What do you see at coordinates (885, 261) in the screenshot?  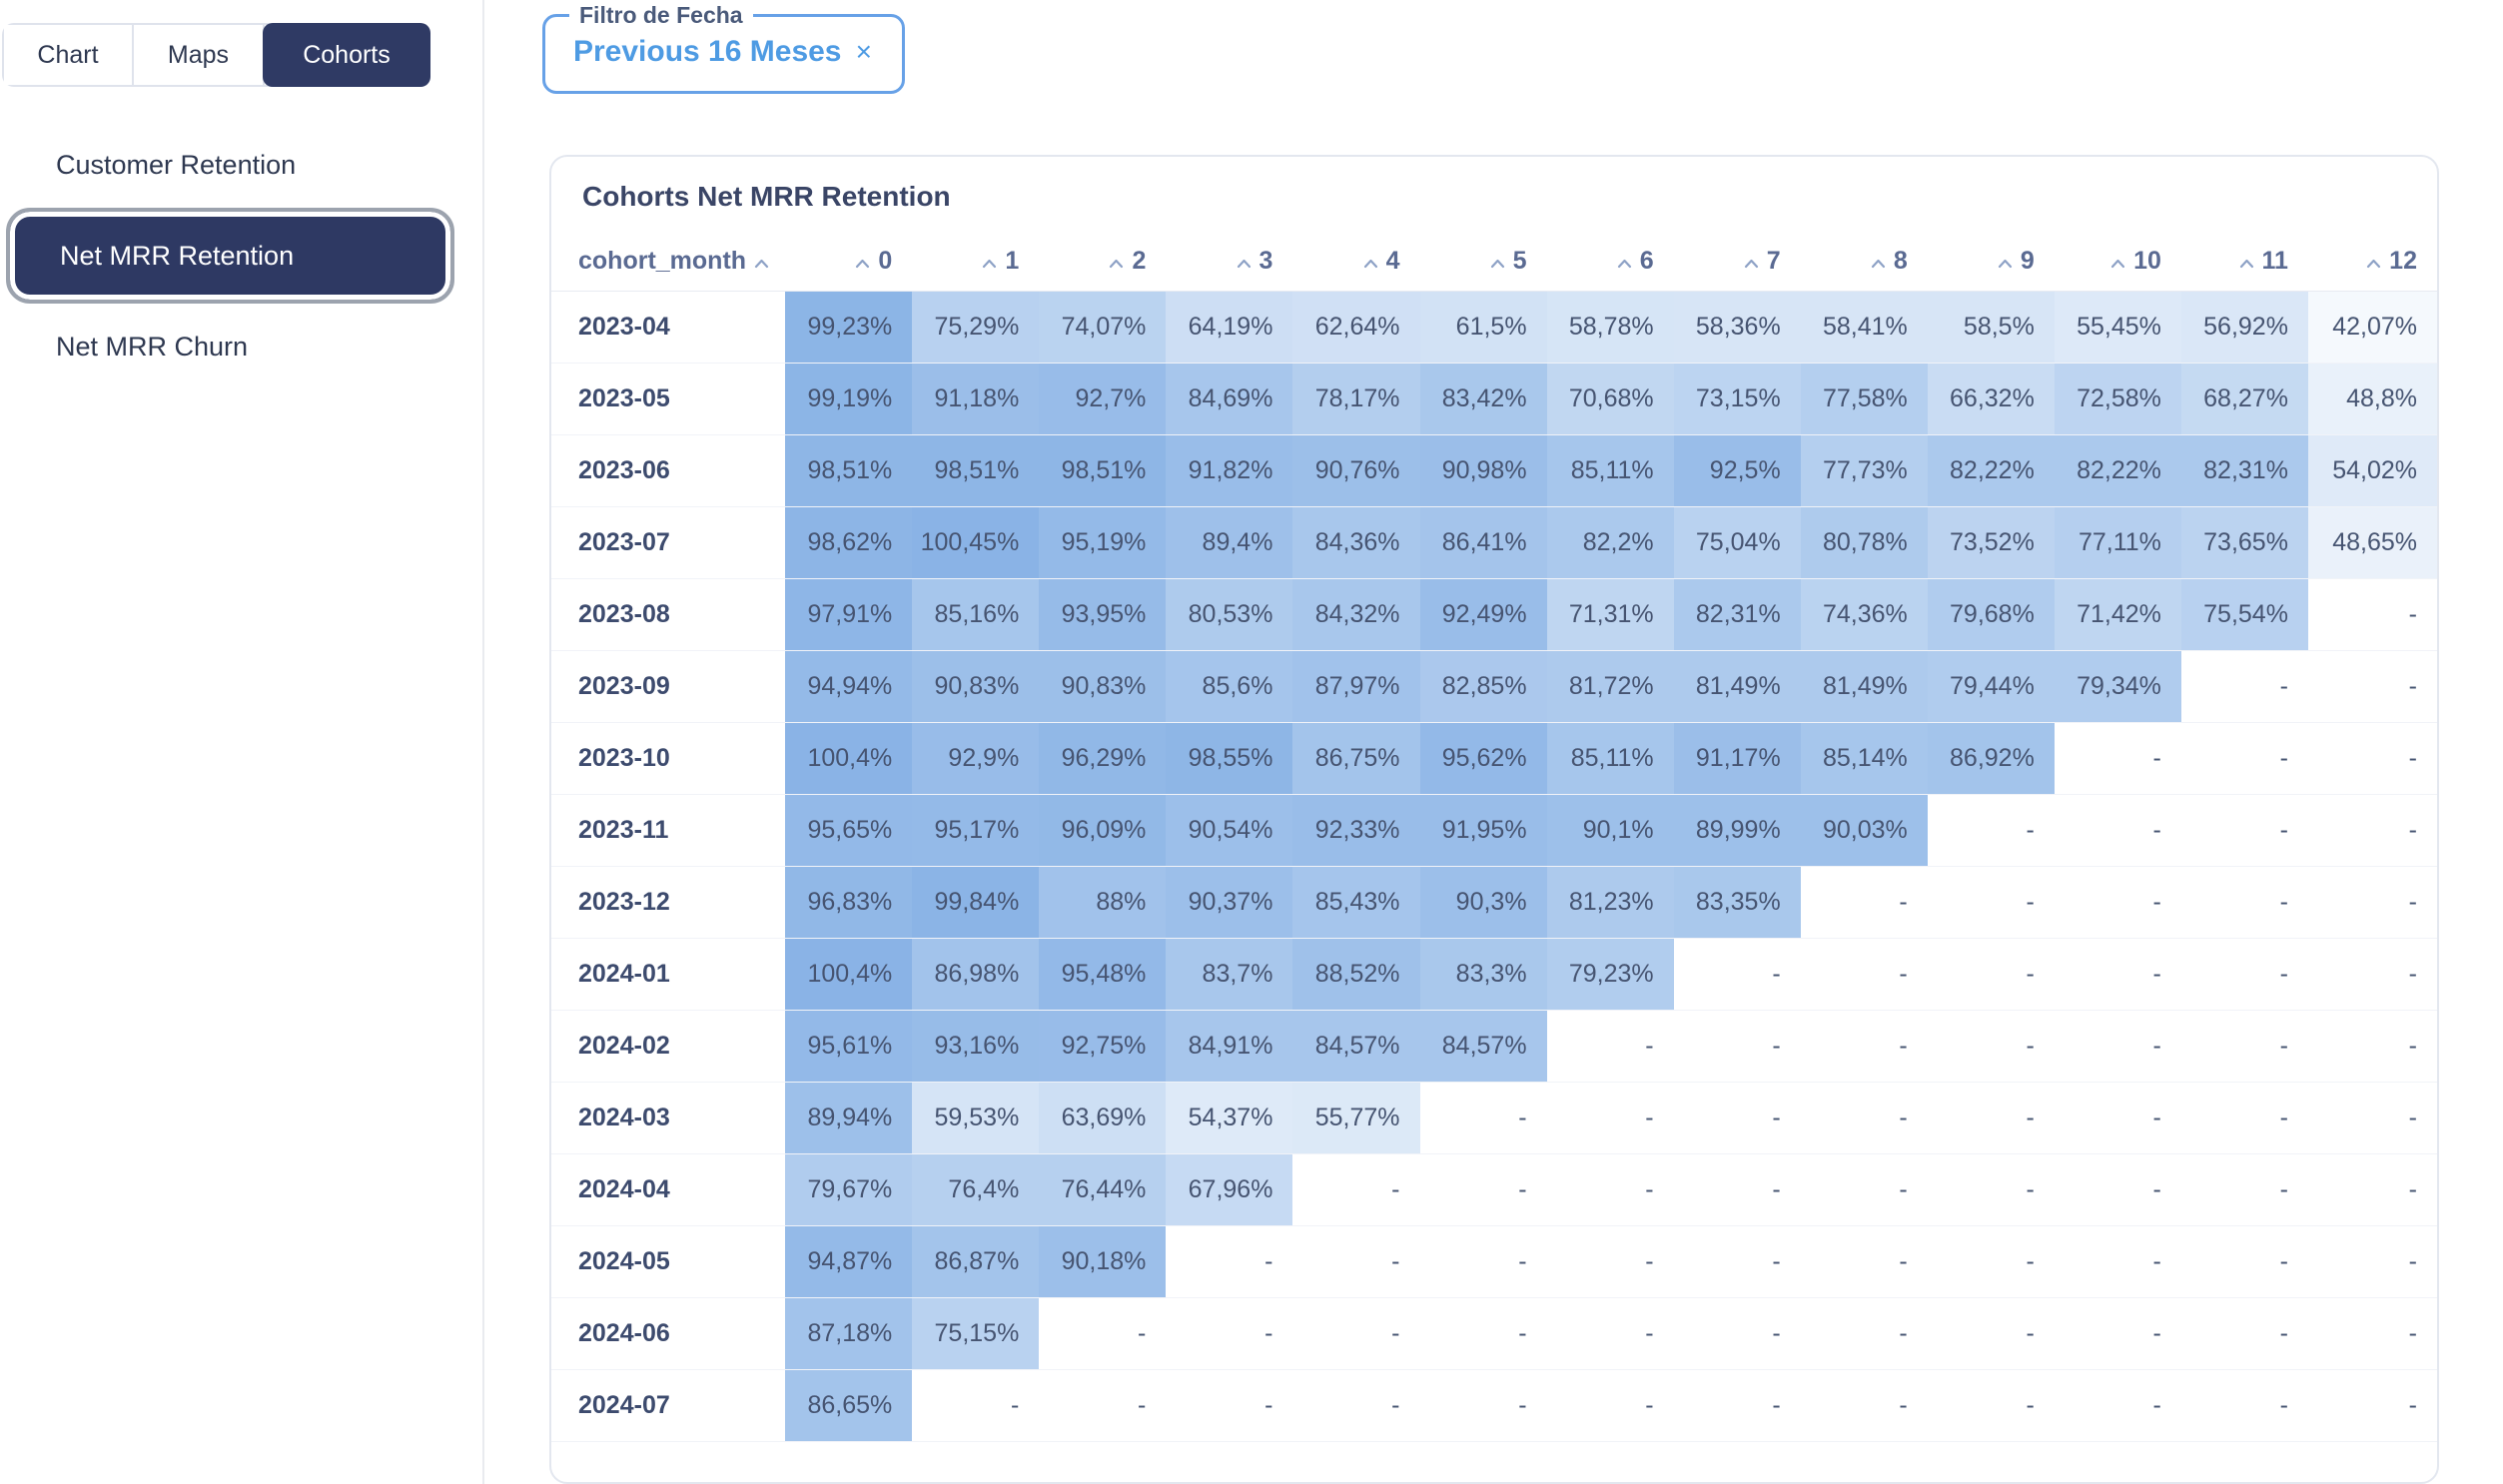 I see `column-header-label: 0` at bounding box center [885, 261].